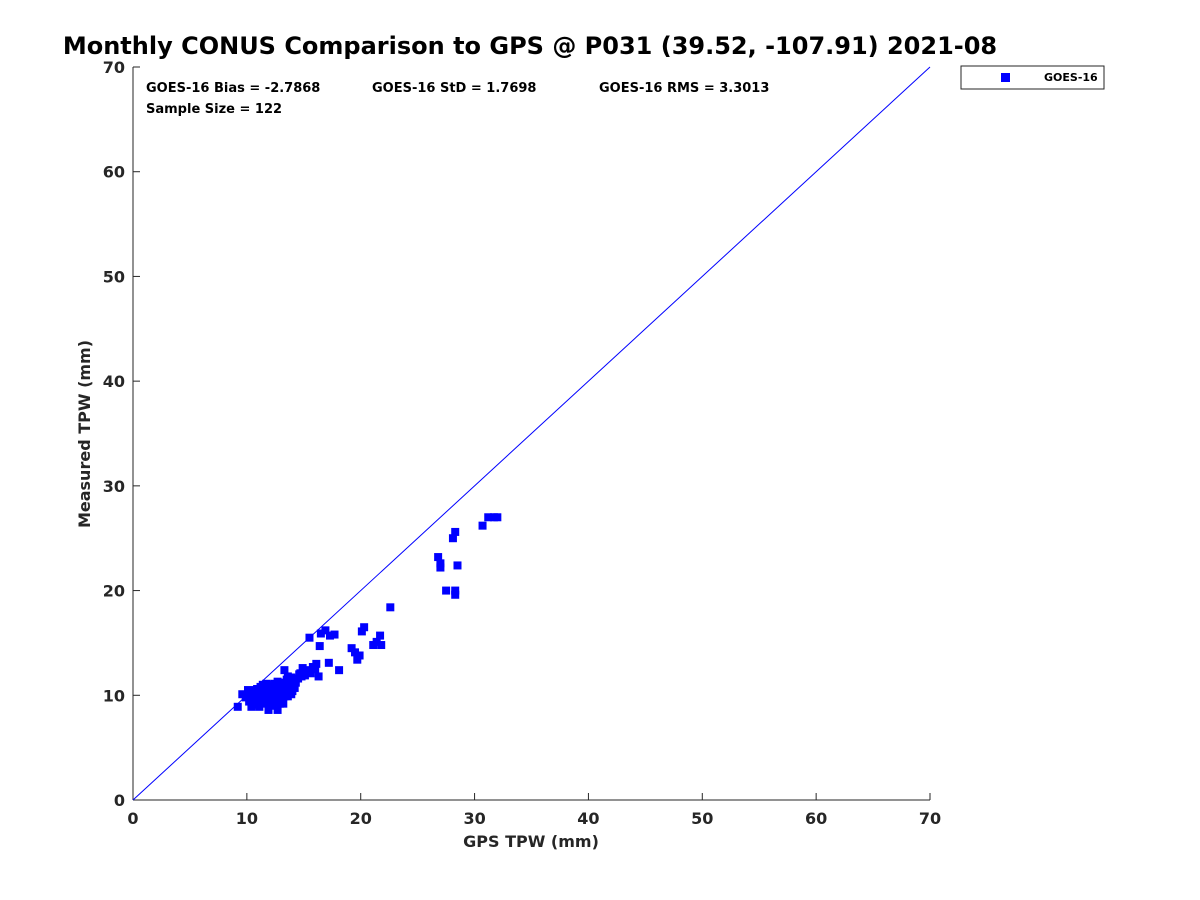 The width and height of the screenshot is (1200, 900). What do you see at coordinates (114, 172) in the screenshot?
I see `y-tick-label: 60` at bounding box center [114, 172].